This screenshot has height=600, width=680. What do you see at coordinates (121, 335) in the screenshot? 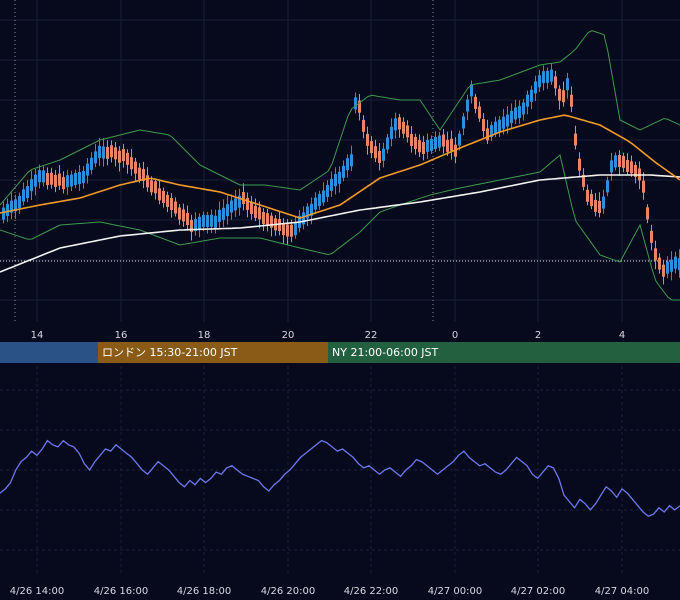
I see `x-tick-label: 16` at bounding box center [121, 335].